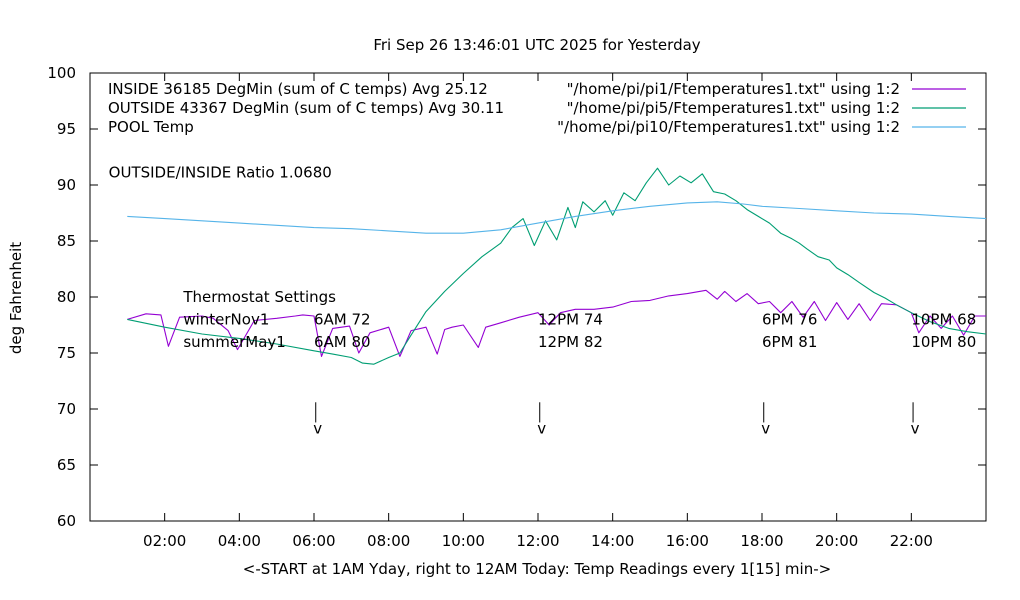  Describe the element at coordinates (234, 342) in the screenshot. I see `annotation-text: summerMay1` at that location.